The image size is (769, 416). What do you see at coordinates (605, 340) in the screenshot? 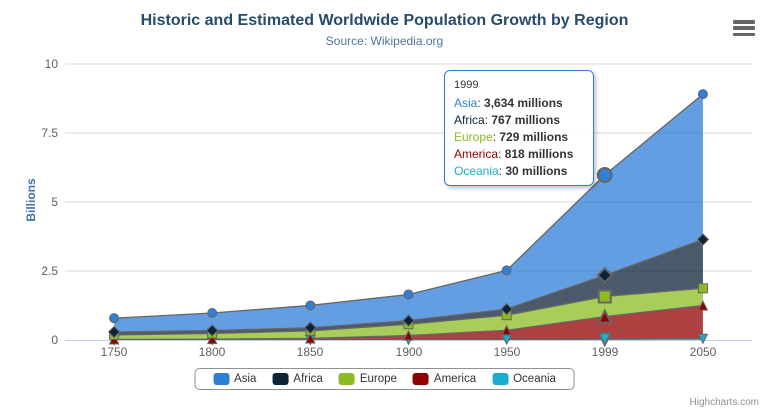
I see `point-marker-oceania-1999` at bounding box center [605, 340].